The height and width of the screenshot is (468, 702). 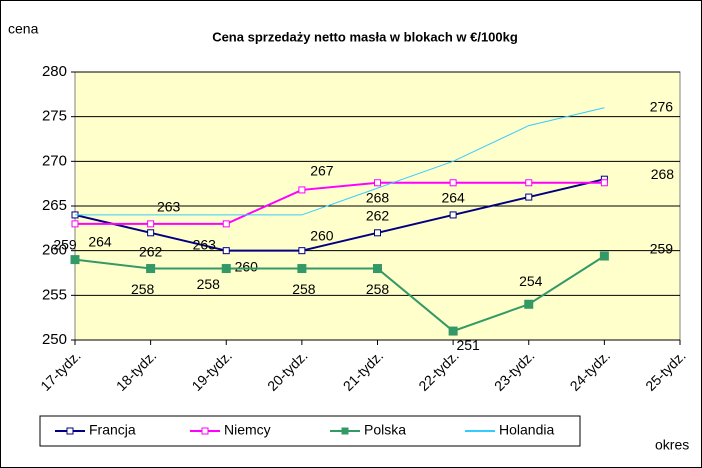 I want to click on data-label: 251, so click(x=468, y=345).